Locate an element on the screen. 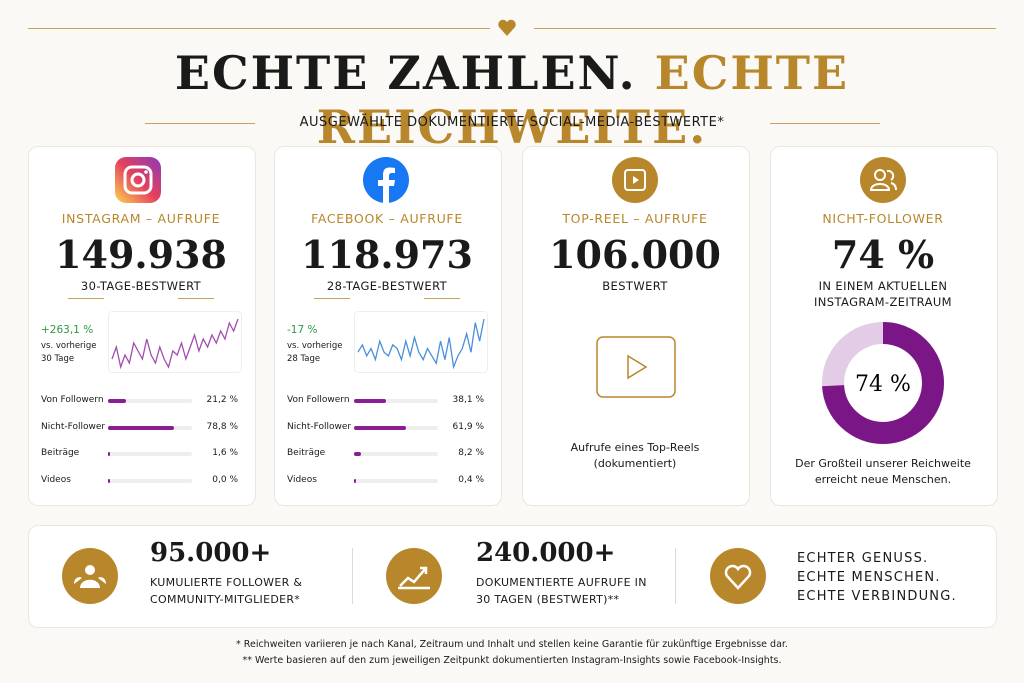 Image resolution: width=1024 pixels, height=683 pixels. breakdown-value: 0,0 % is located at coordinates (225, 479).